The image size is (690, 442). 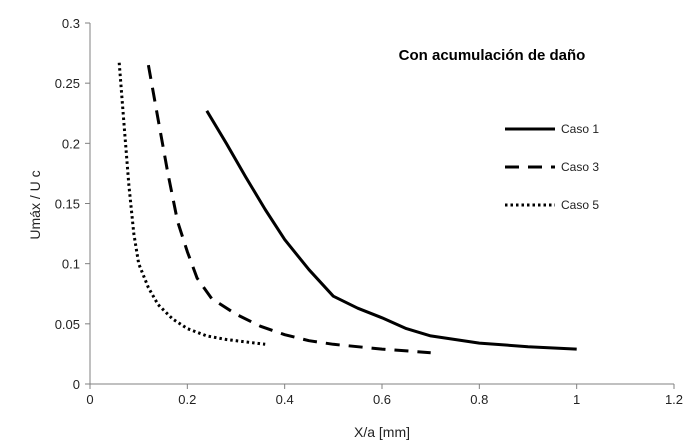 I want to click on x-axis-label: X/a [mm], so click(x=382, y=432).